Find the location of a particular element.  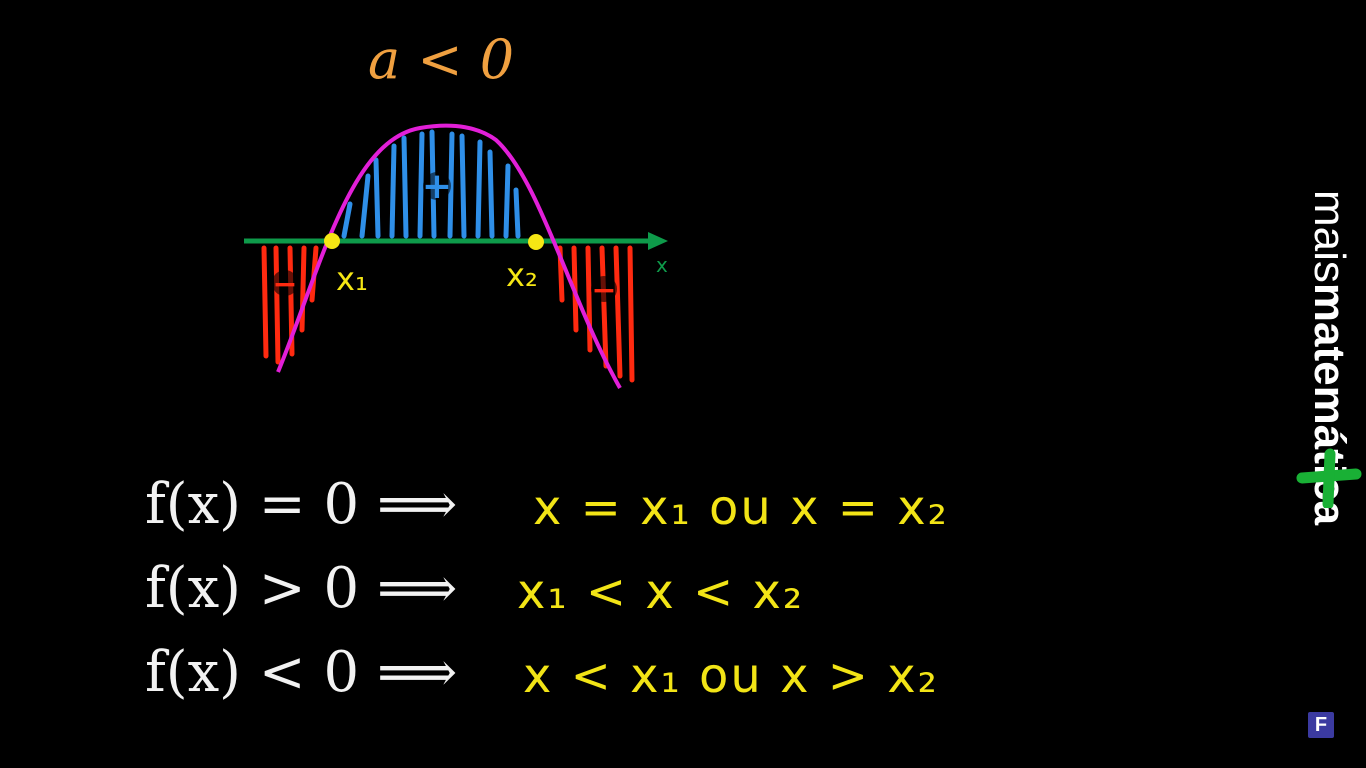

root-x2-dot is located at coordinates (536, 242).